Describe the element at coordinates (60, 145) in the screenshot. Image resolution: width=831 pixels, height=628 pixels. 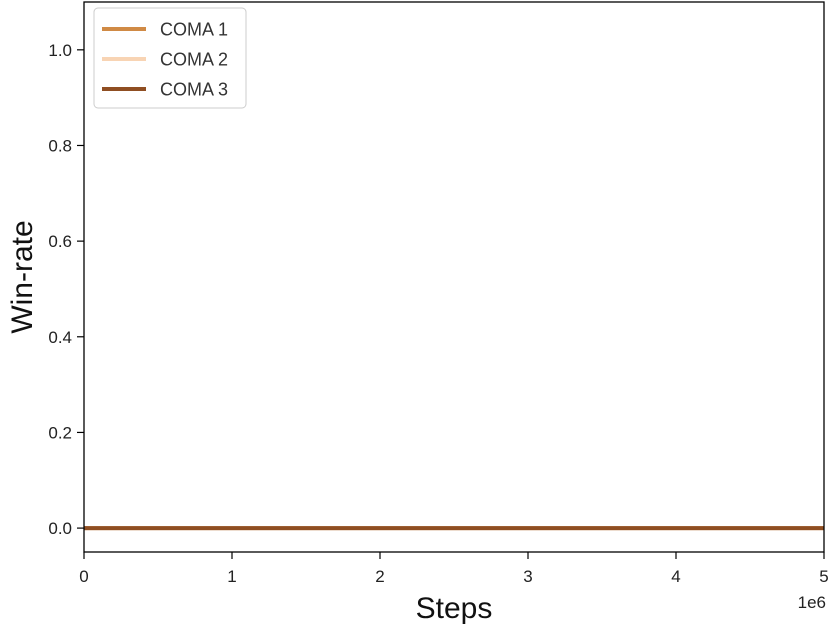
I see `y-tick-label: 0.8` at that location.